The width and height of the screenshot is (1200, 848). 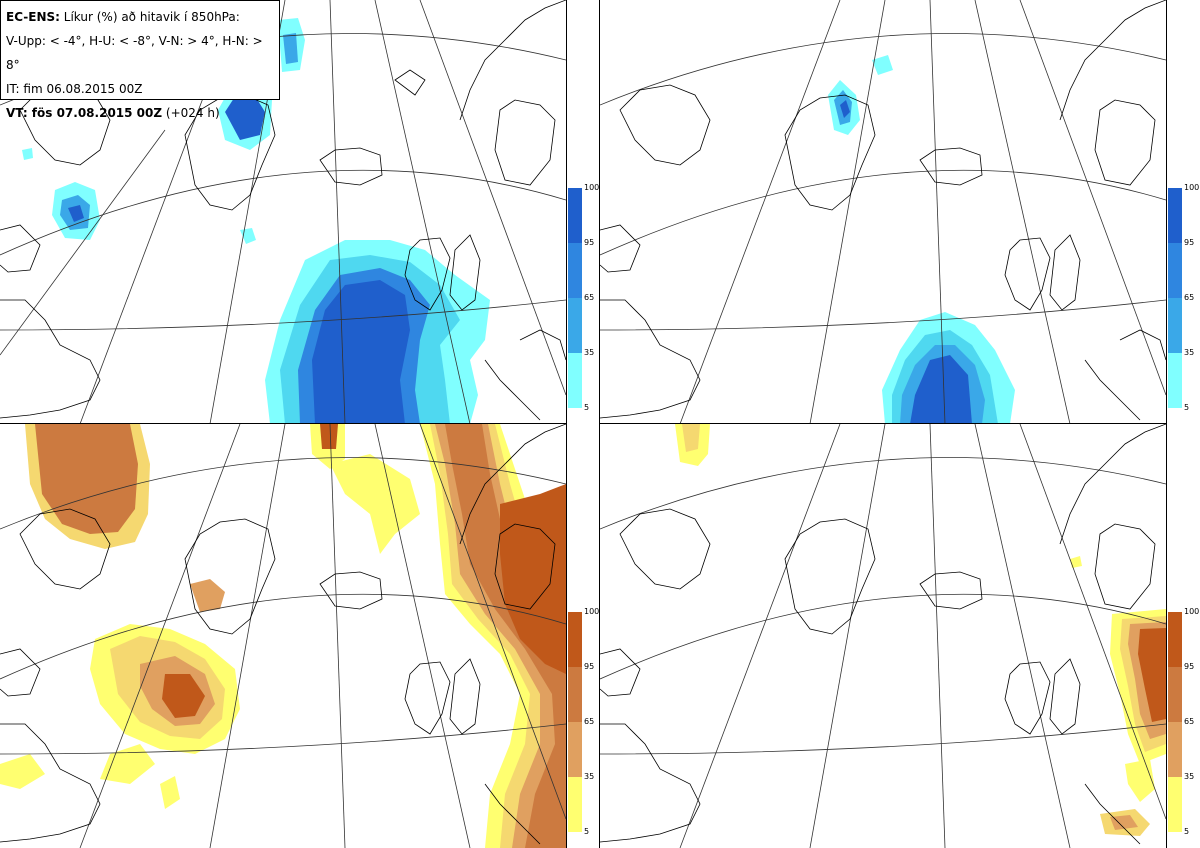 I want to click on info-valid-line: VT: fös 07.08.2015 00Z (+024 h), so click(x=140, y=113).